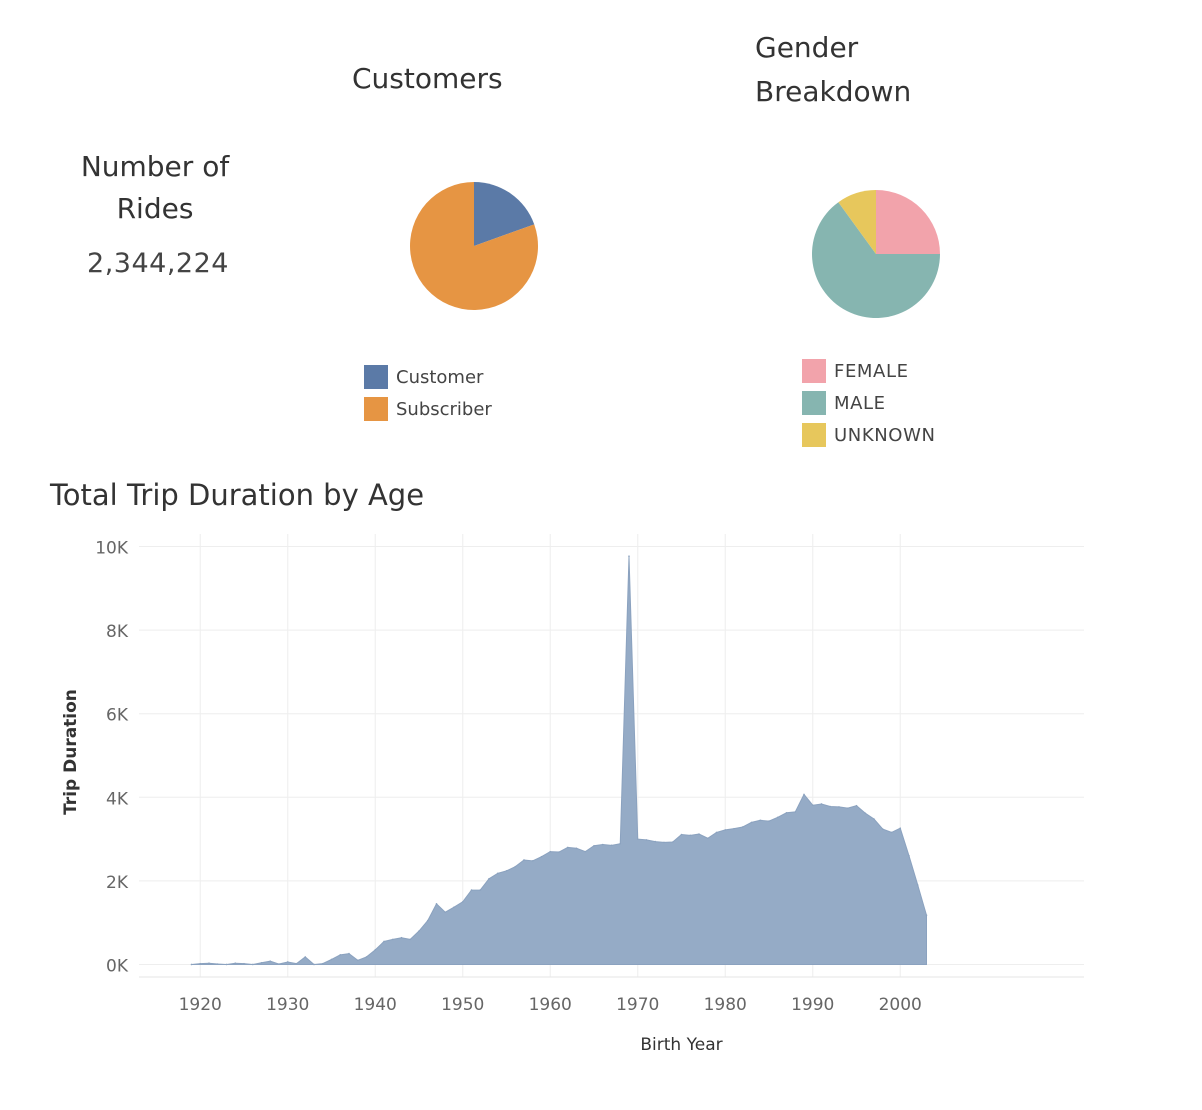  Describe the element at coordinates (376, 377) in the screenshot. I see `legend-swatch-customer` at that location.